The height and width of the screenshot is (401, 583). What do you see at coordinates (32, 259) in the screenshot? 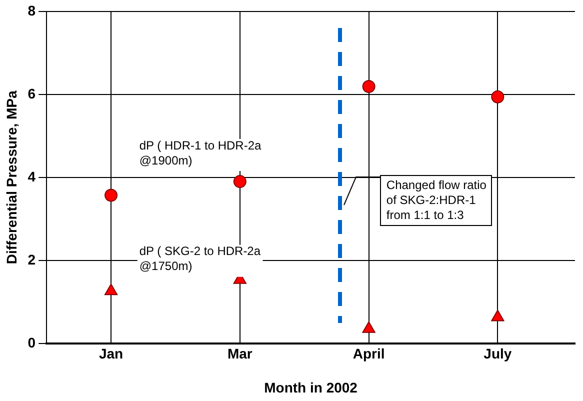
I see `y-tick-label: 2` at bounding box center [32, 259].